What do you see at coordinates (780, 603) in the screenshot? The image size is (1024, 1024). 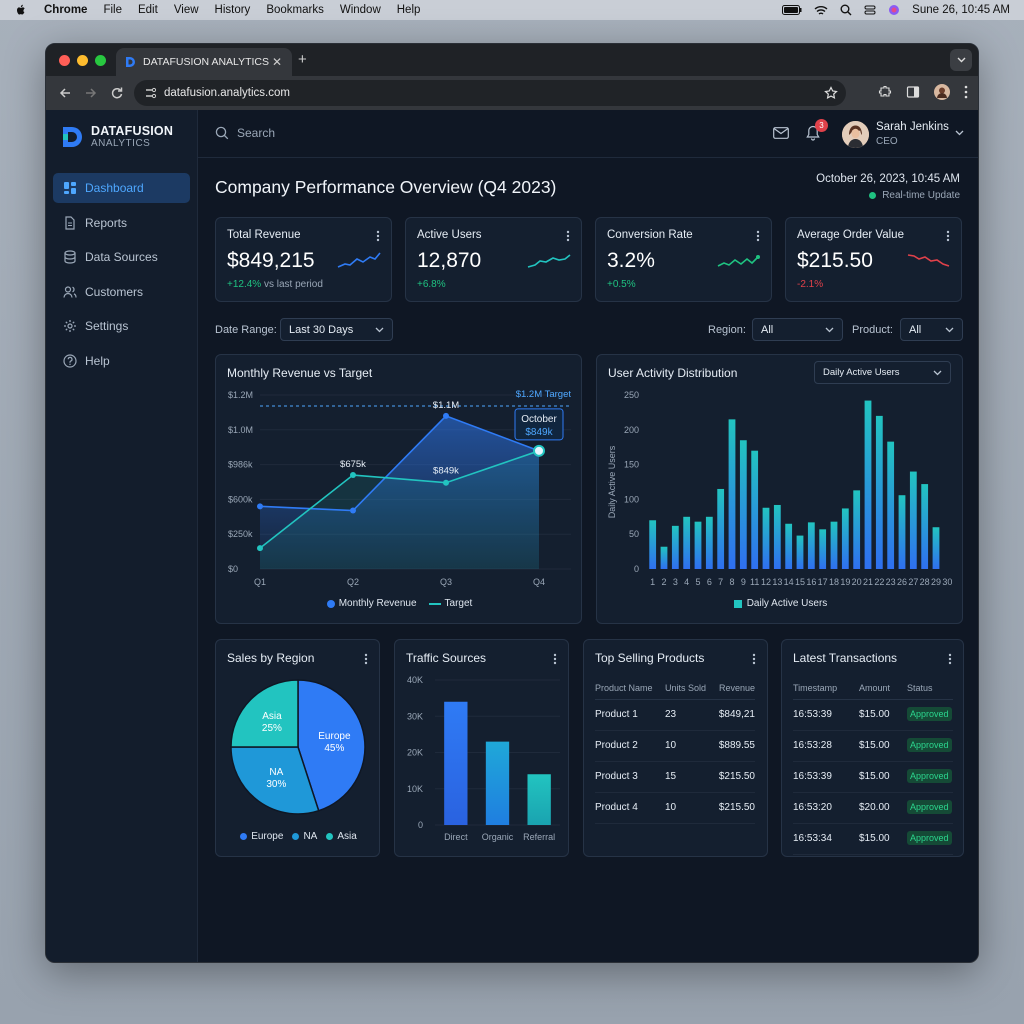 I see `legend-item-dau: Daily Active Users` at bounding box center [780, 603].